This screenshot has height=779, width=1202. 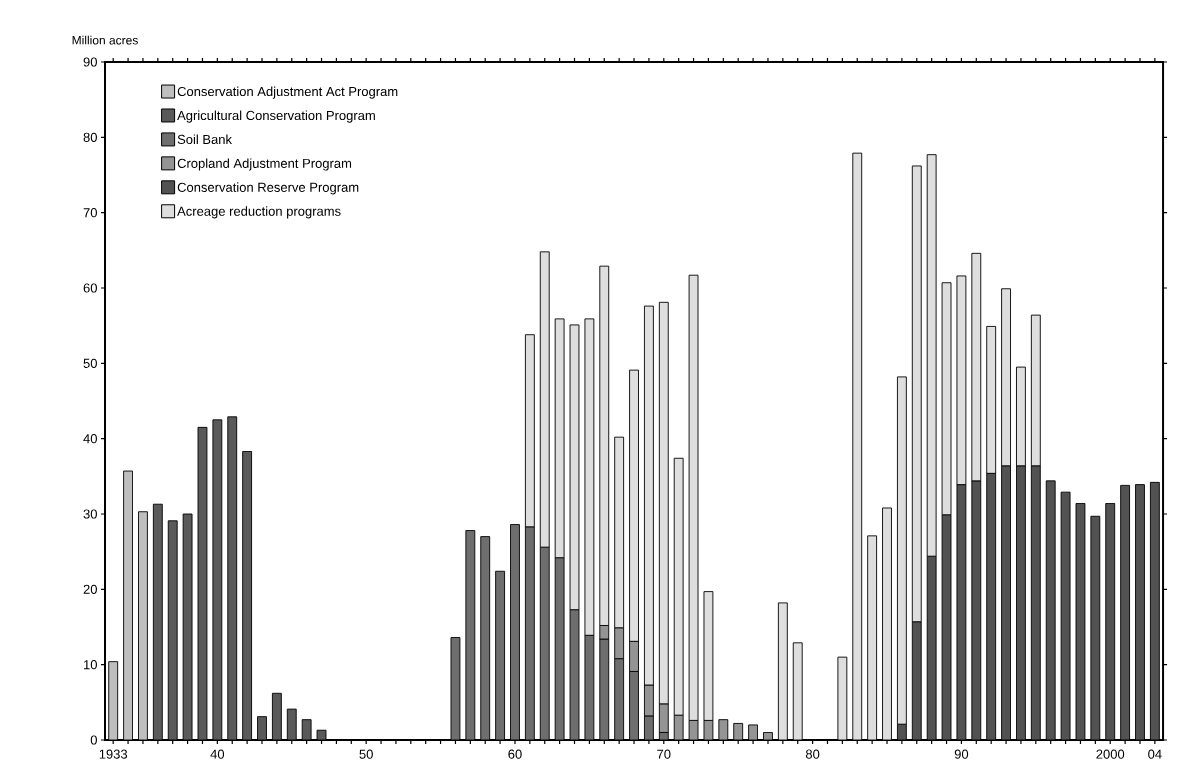 I want to click on y-tick-label: 10, so click(x=90, y=665).